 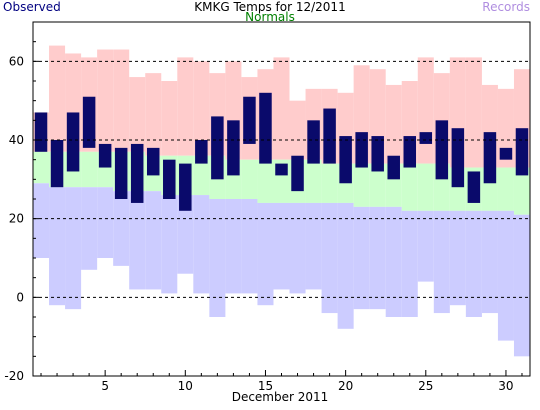 I want to click on x-tick-label: 10, so click(x=185, y=386).